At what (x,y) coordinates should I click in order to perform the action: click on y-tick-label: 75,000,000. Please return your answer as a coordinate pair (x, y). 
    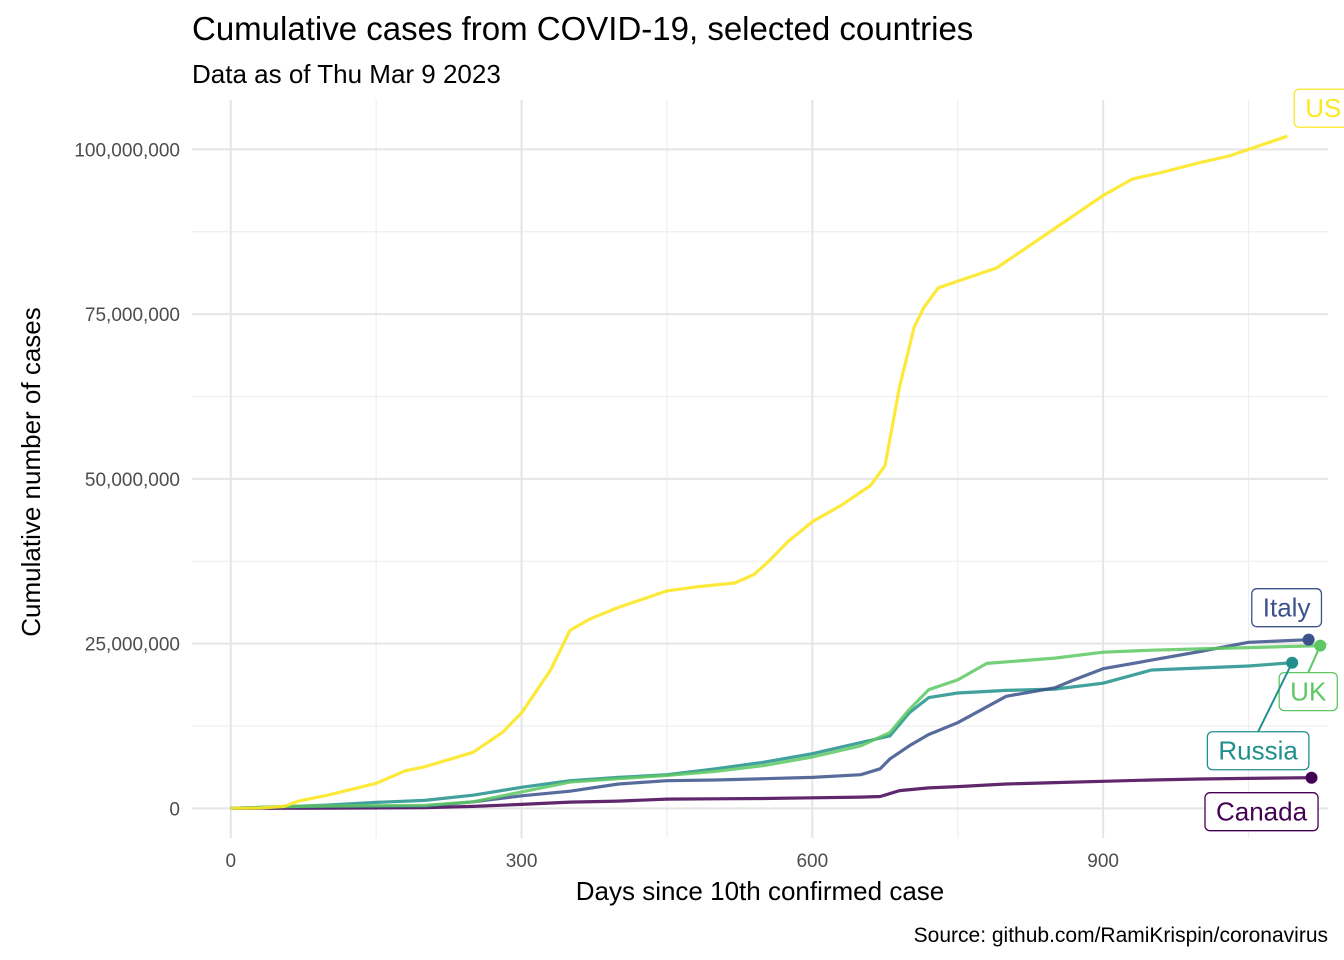
    Looking at the image, I should click on (132, 315).